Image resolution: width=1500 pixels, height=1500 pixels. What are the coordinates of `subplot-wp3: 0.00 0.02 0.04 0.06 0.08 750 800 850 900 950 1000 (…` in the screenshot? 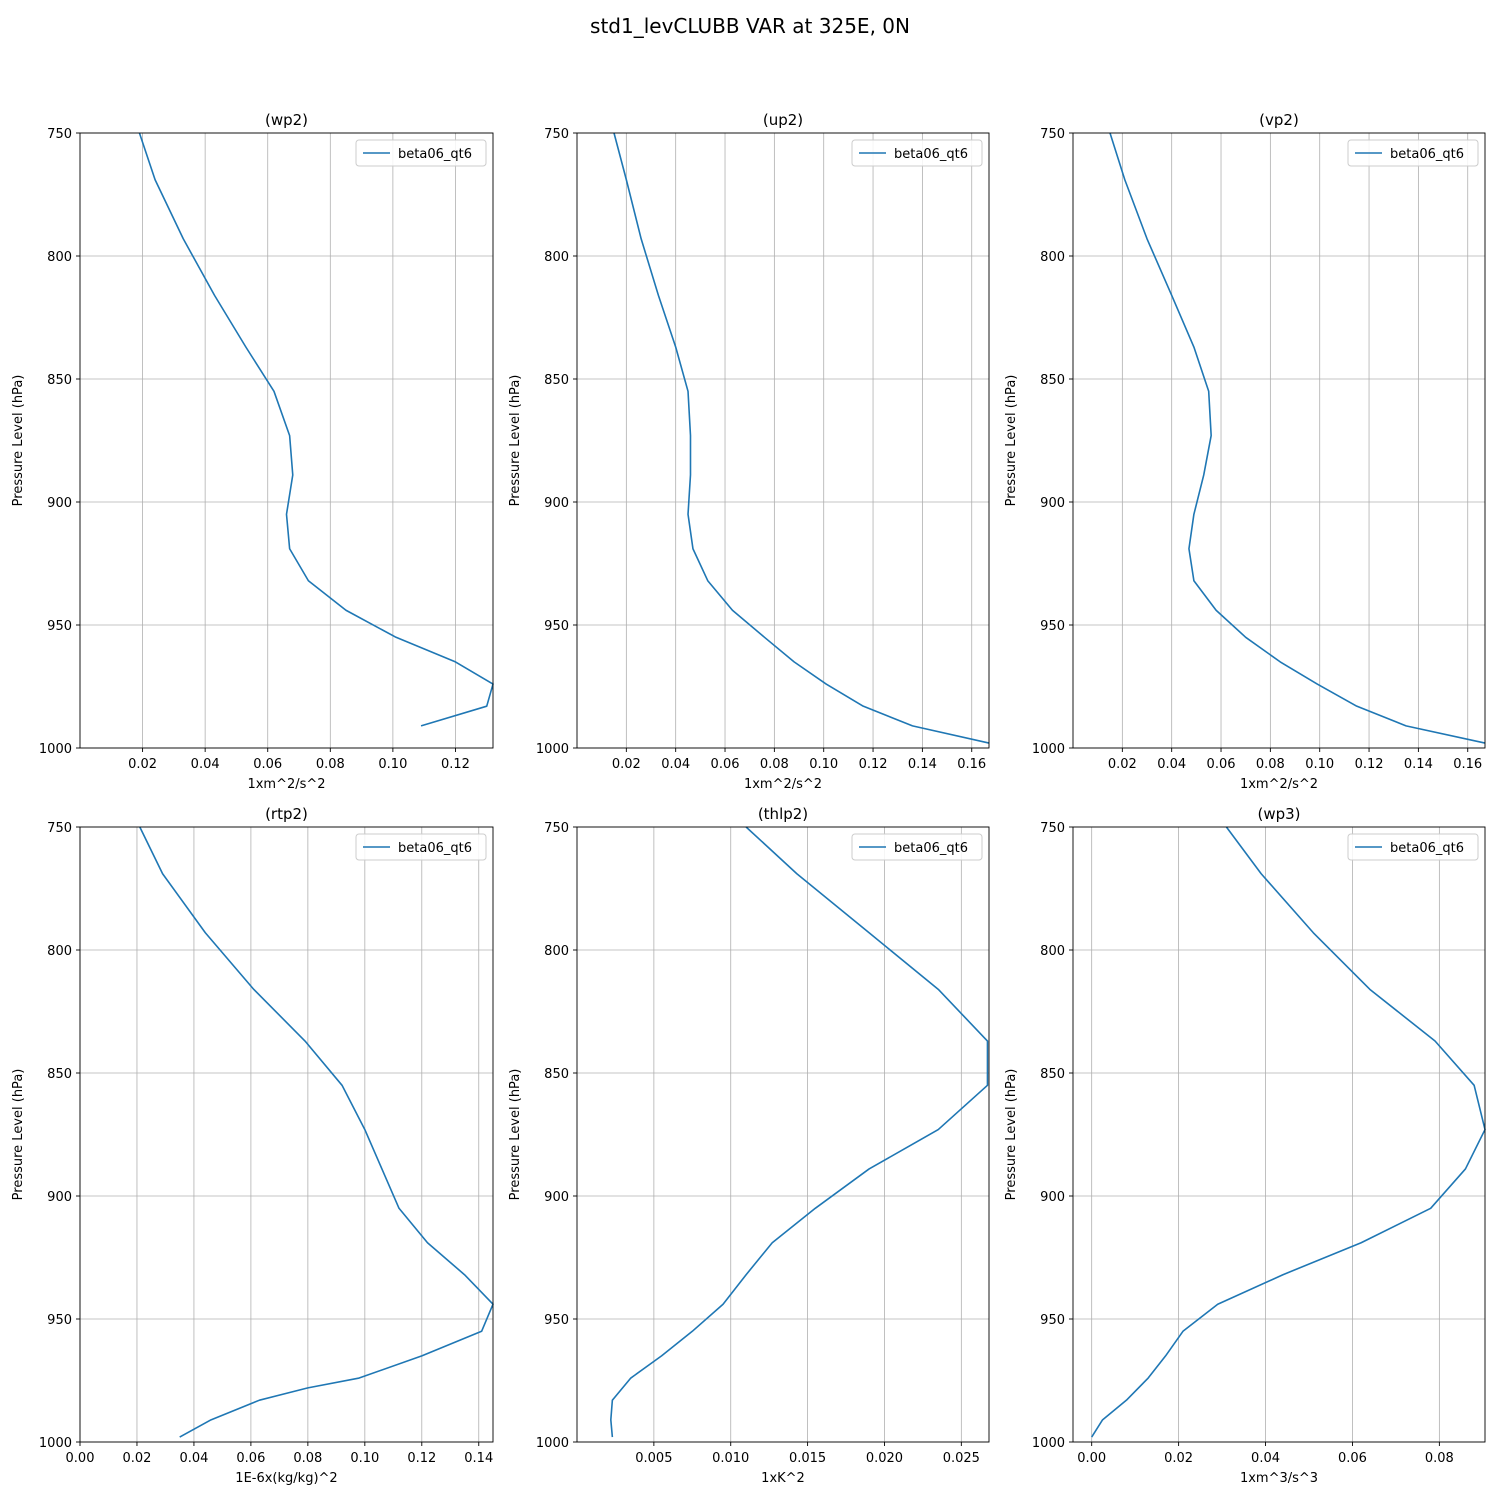 It's located at (1245, 1145).